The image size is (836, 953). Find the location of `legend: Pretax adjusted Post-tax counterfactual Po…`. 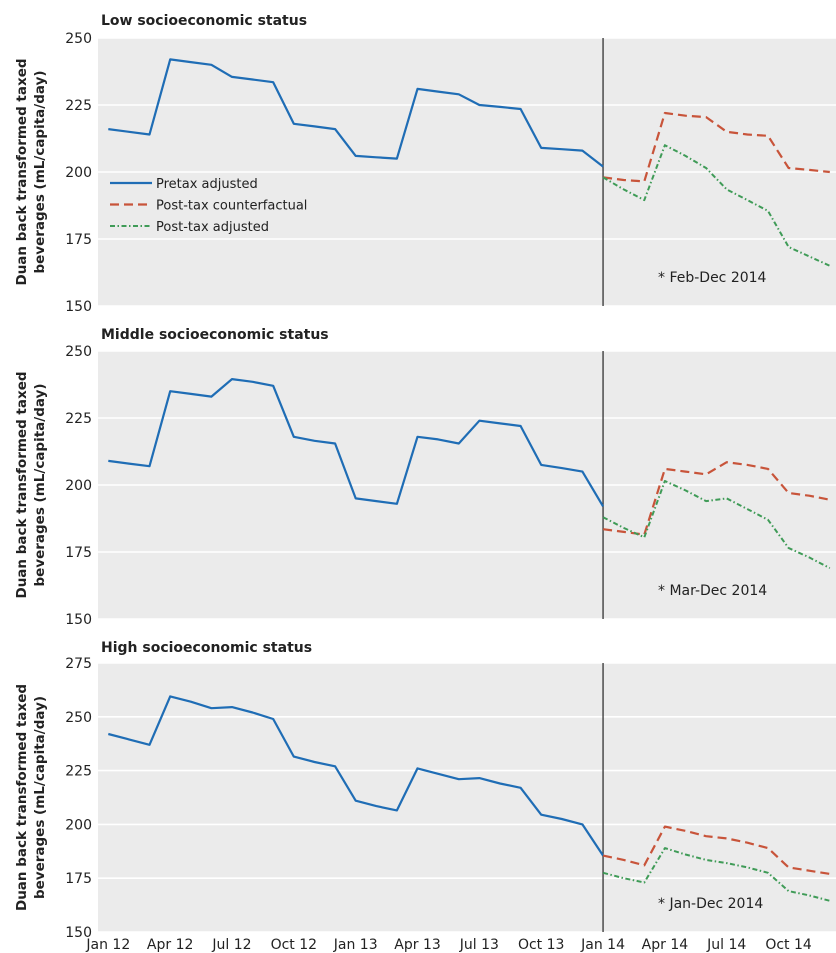

legend: Pretax adjusted Post-tax counterfactual Po… is located at coordinates (208, 206).